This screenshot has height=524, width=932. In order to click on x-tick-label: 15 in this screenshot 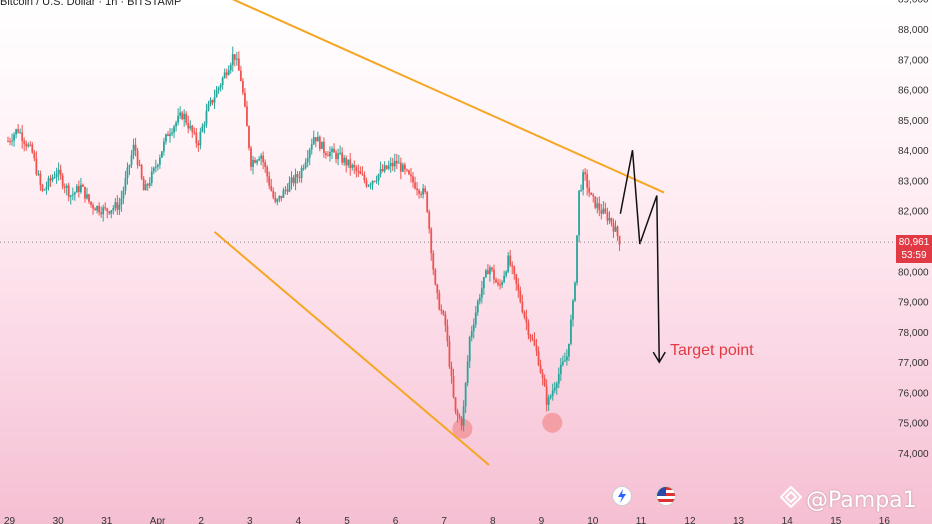, I will do `click(836, 520)`.